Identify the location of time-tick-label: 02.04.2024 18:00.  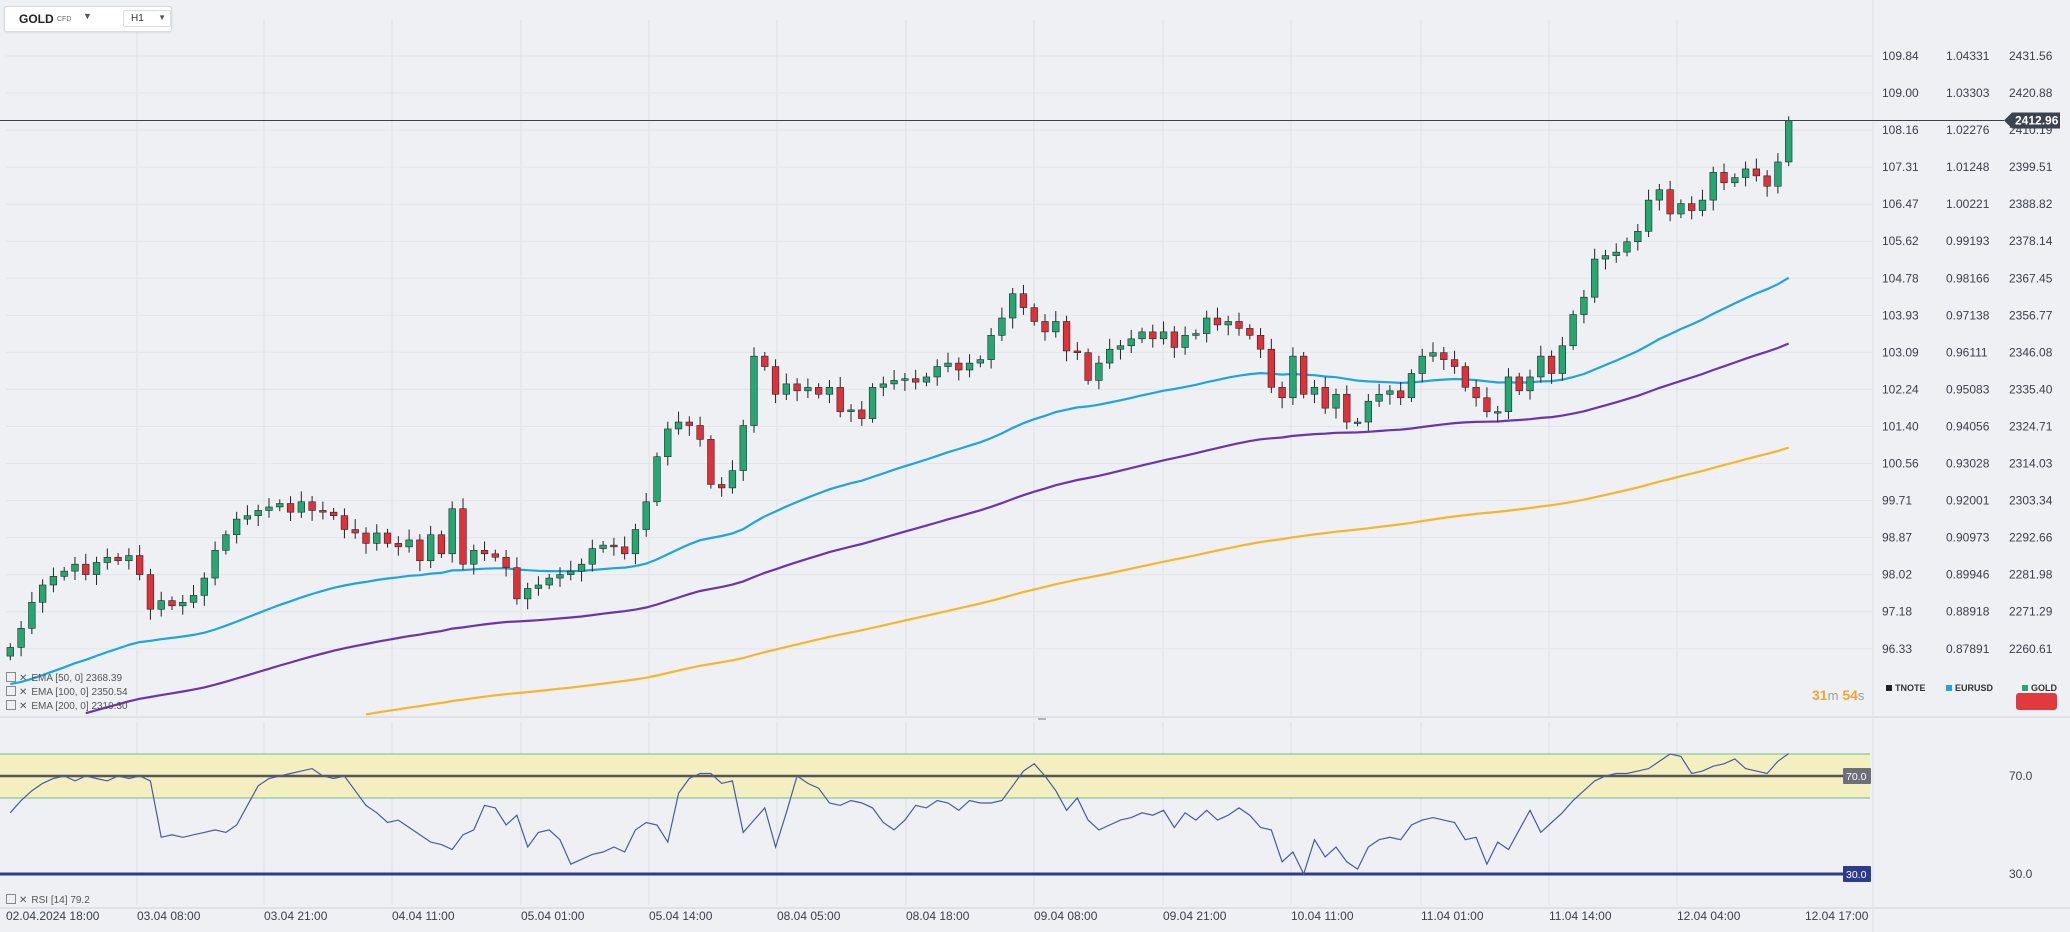
(53, 916).